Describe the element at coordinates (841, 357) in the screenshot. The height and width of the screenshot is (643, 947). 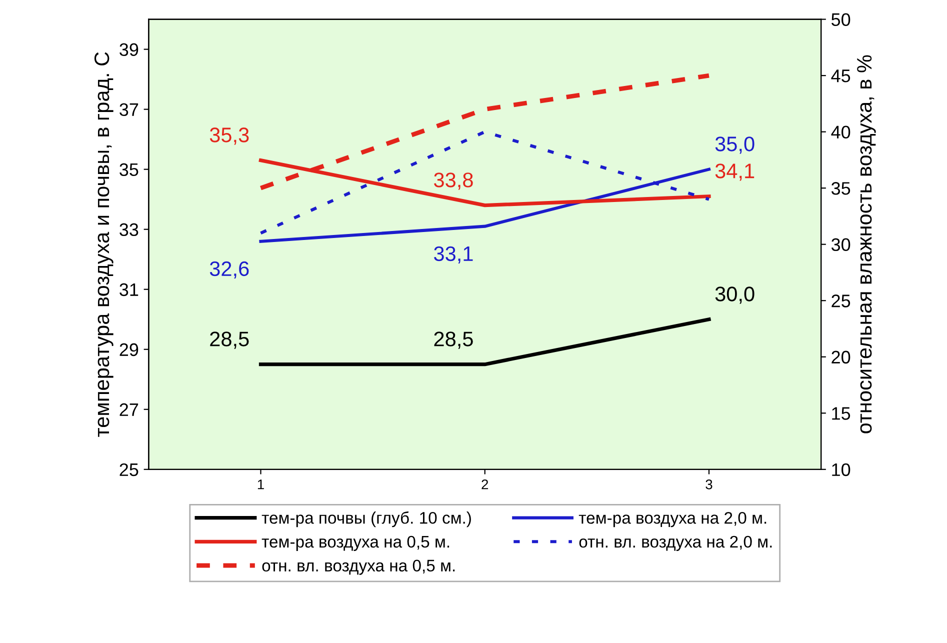
I see `y2-tick-label: 20` at that location.